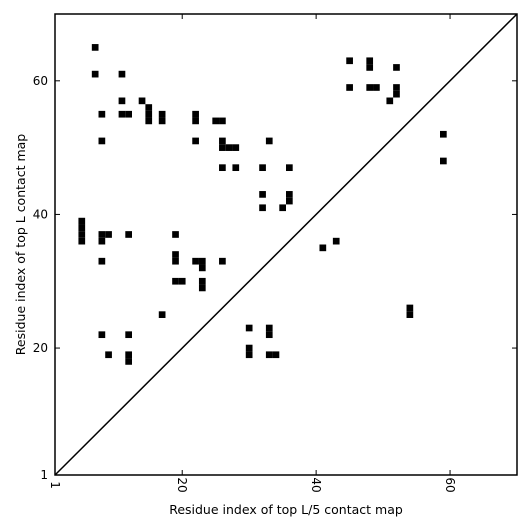 The image size is (531, 531). What do you see at coordinates (450, 484) in the screenshot?
I see `x-tick-label: 60` at bounding box center [450, 484].